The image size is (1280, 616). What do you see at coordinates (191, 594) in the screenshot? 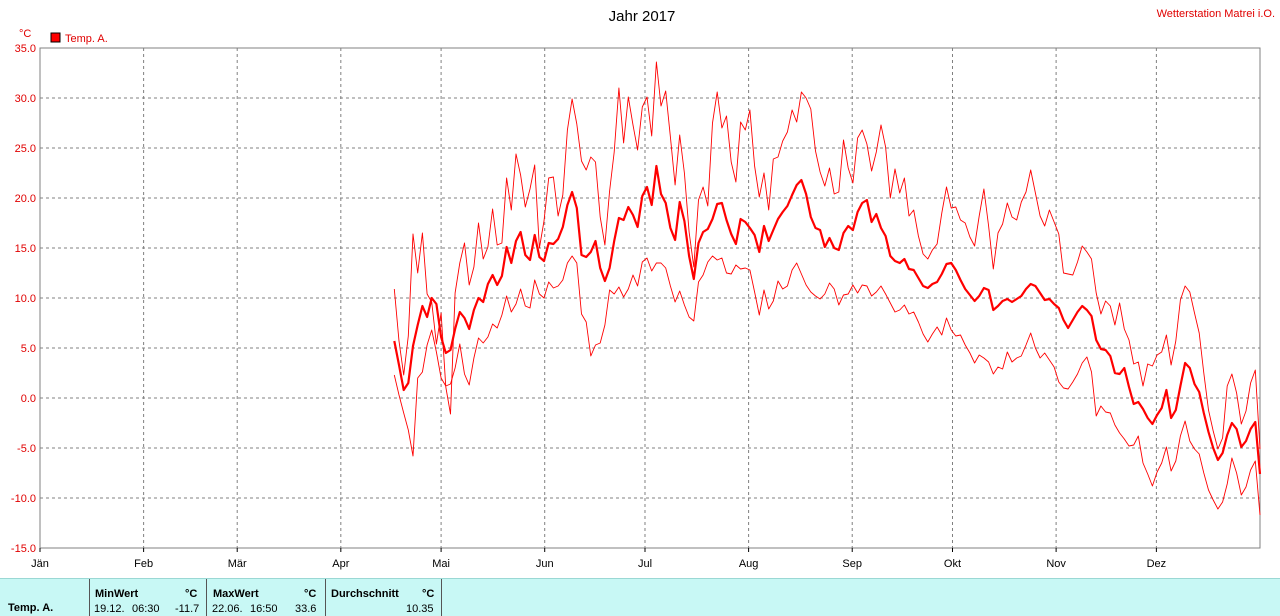
I see `min-unit: °C` at bounding box center [191, 594].